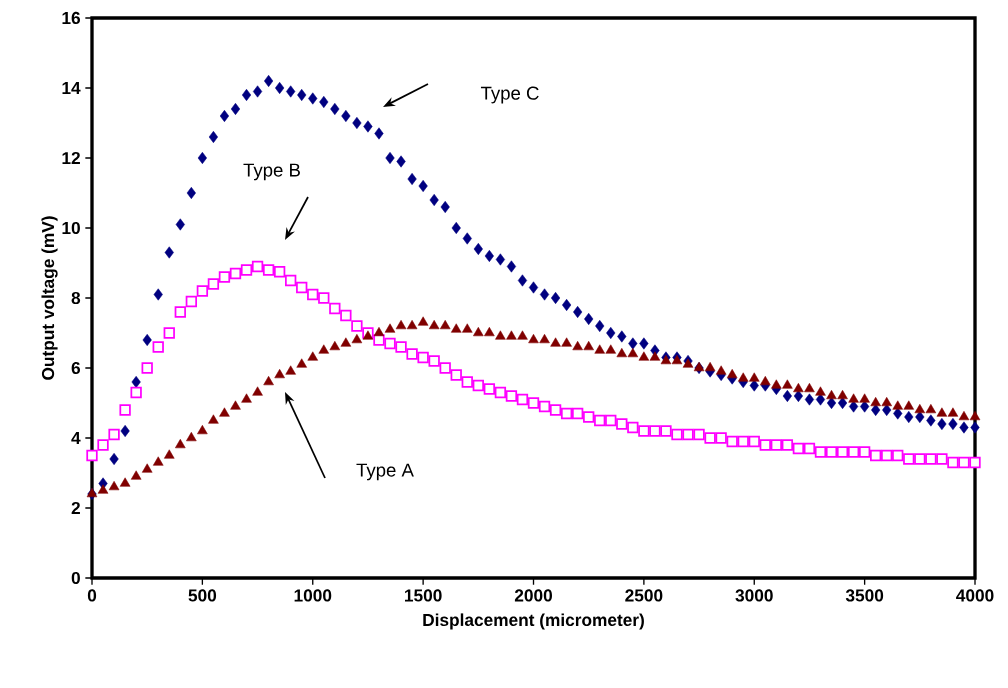 The width and height of the screenshot is (1008, 688). I want to click on x-tick-label: 3500, so click(864, 595).